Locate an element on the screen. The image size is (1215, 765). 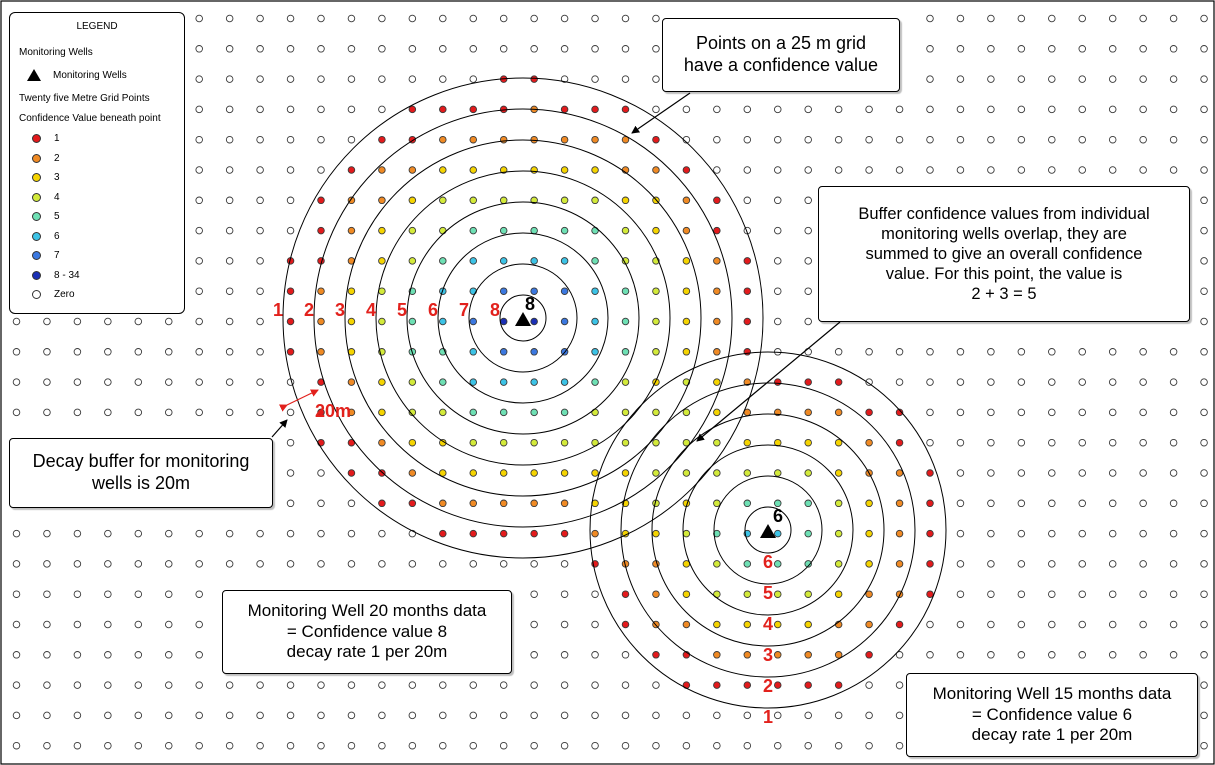
monitoring-well-icon is located at coordinates (523, 319).